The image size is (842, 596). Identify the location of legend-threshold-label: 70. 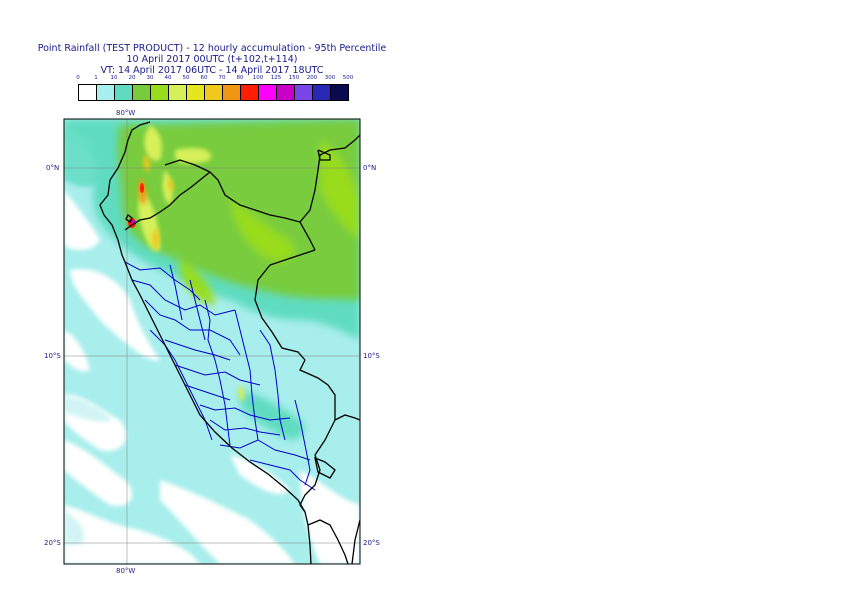
(222, 78).